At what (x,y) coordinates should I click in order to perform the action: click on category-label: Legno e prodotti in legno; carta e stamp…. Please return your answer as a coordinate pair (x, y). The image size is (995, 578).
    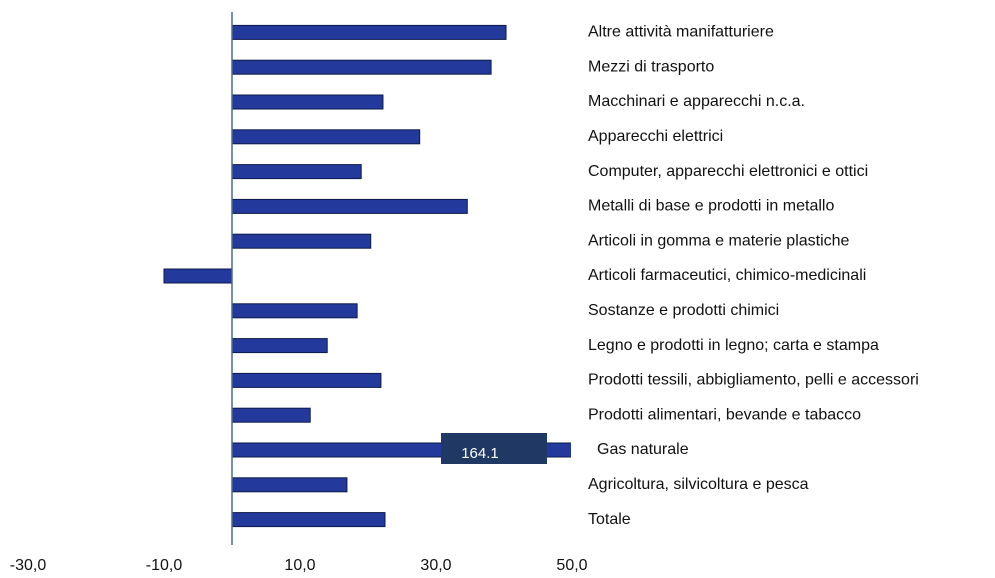
    Looking at the image, I should click on (733, 345).